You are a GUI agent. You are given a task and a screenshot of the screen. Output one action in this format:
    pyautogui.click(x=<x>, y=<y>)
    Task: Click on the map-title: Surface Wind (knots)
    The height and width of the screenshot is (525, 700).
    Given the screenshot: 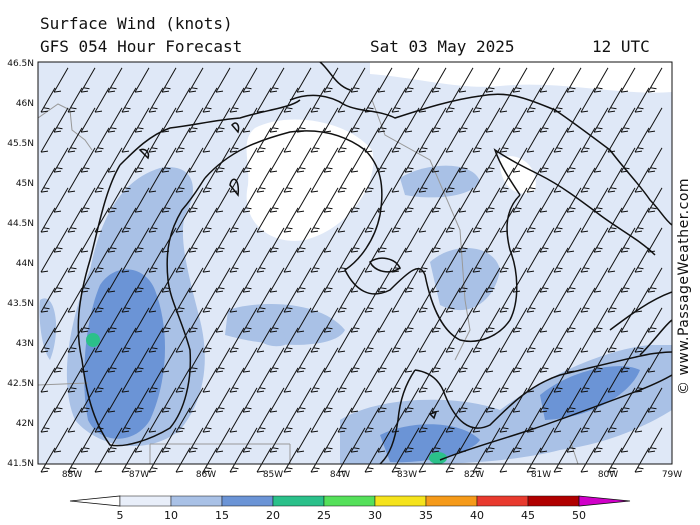 What is the action you would take?
    pyautogui.click(x=136, y=23)
    